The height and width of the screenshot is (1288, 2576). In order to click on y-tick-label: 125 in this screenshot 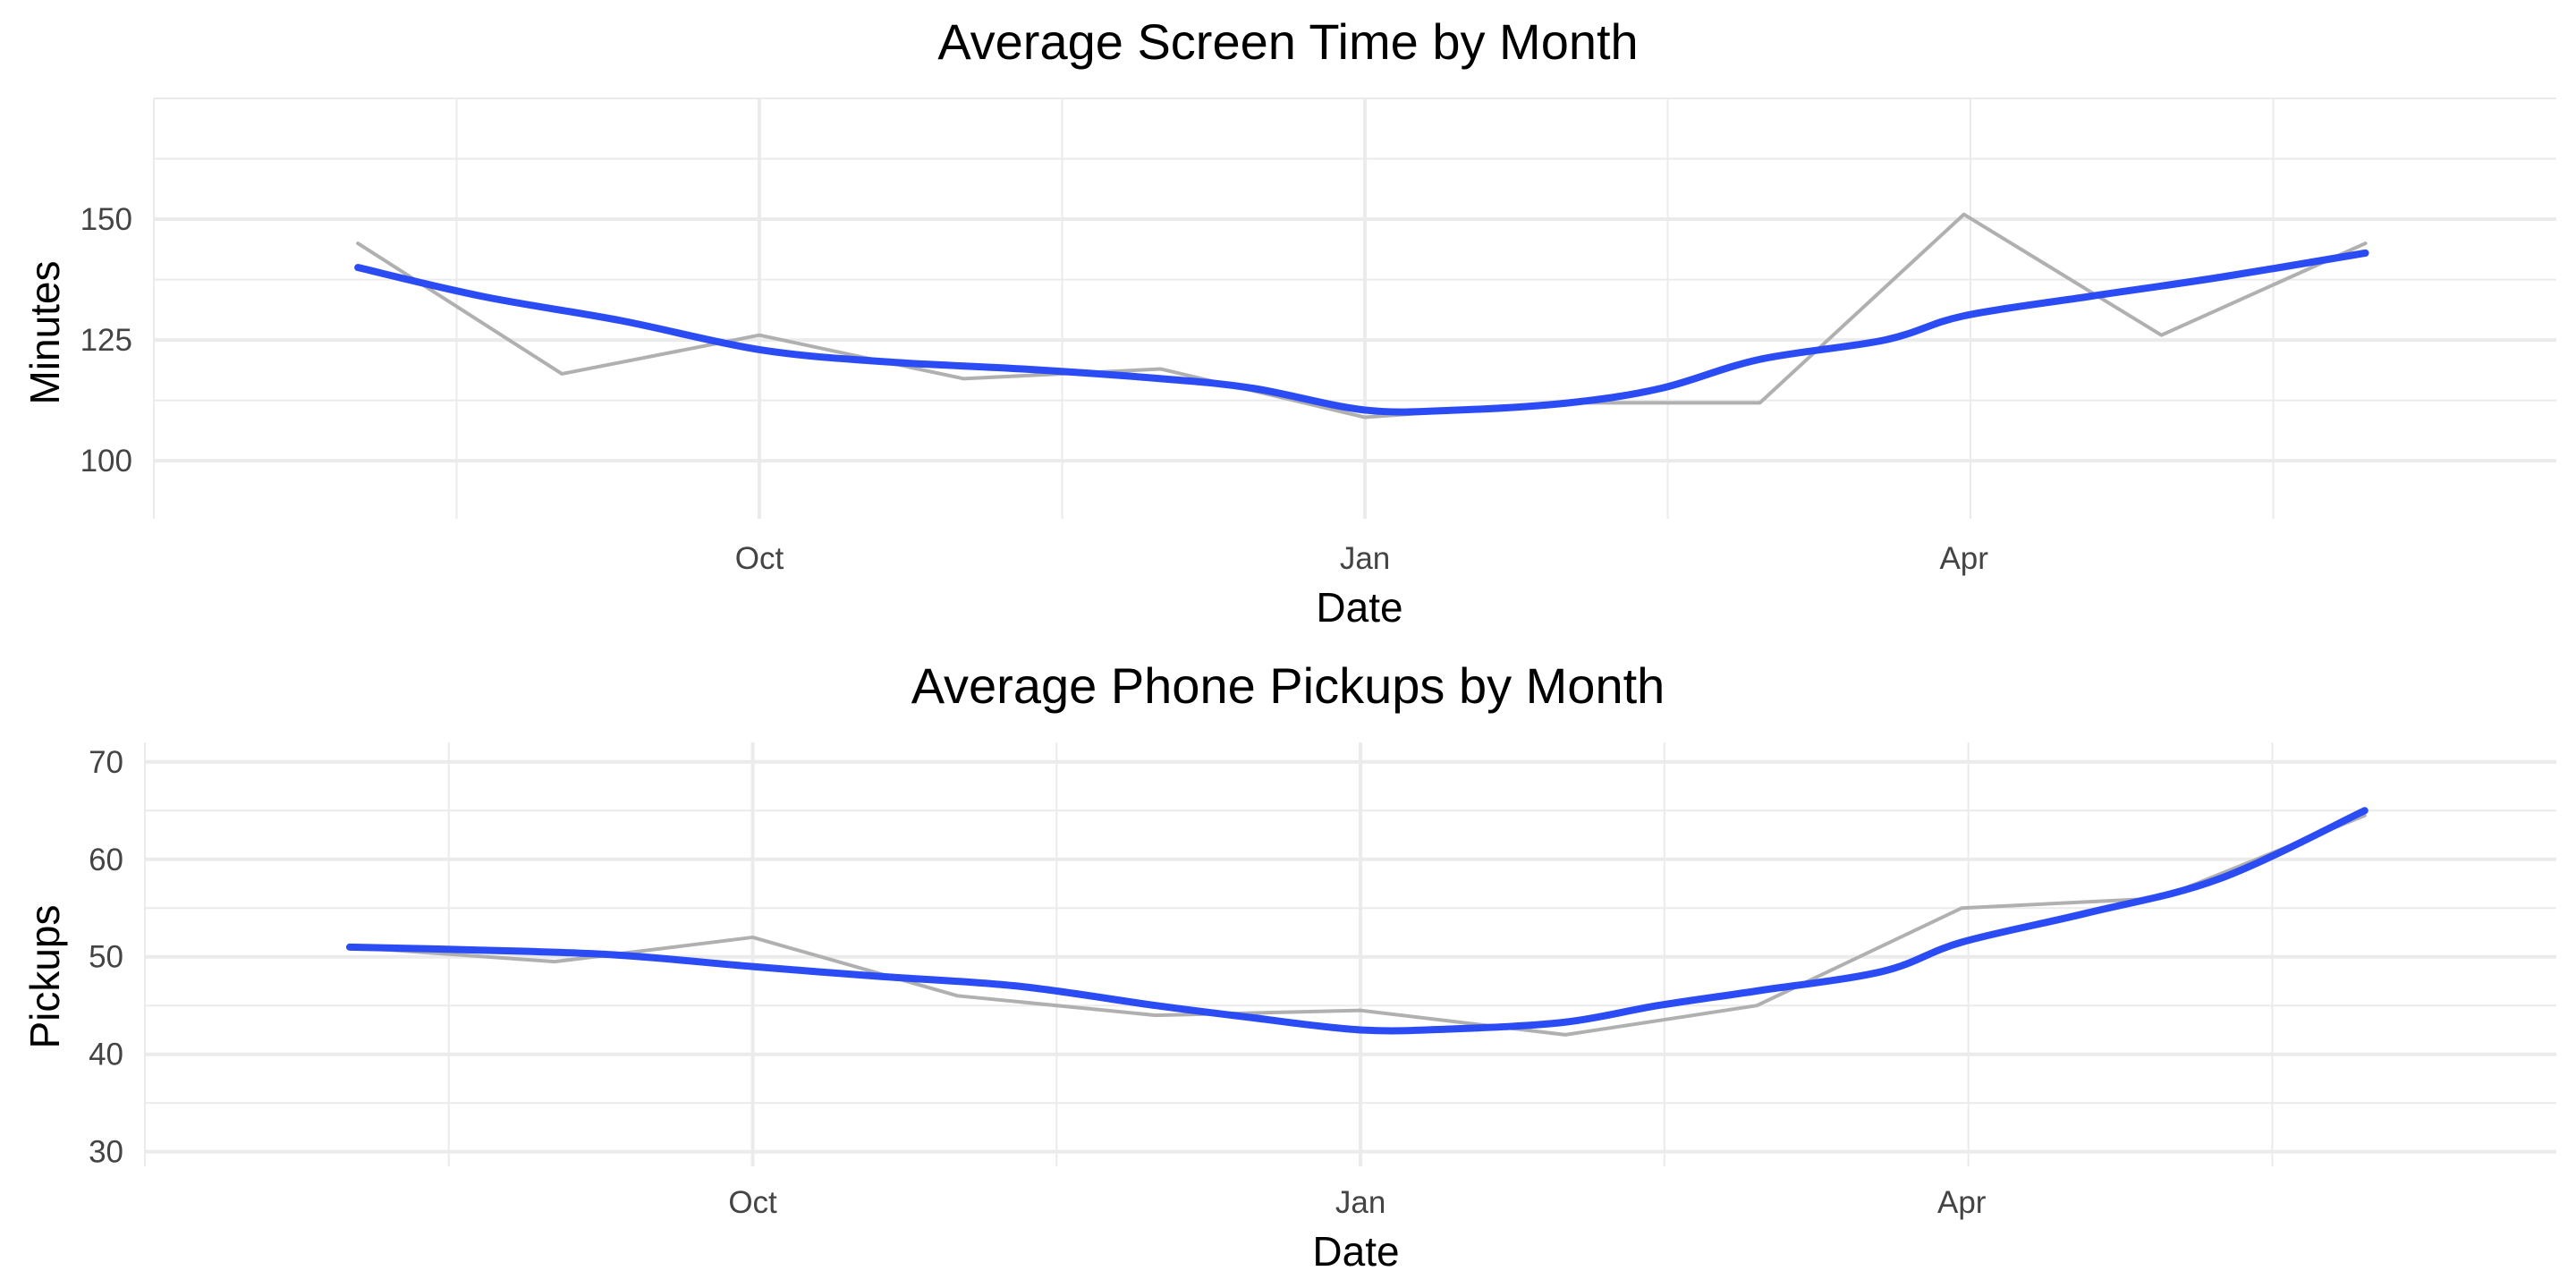, I will do `click(106, 340)`.